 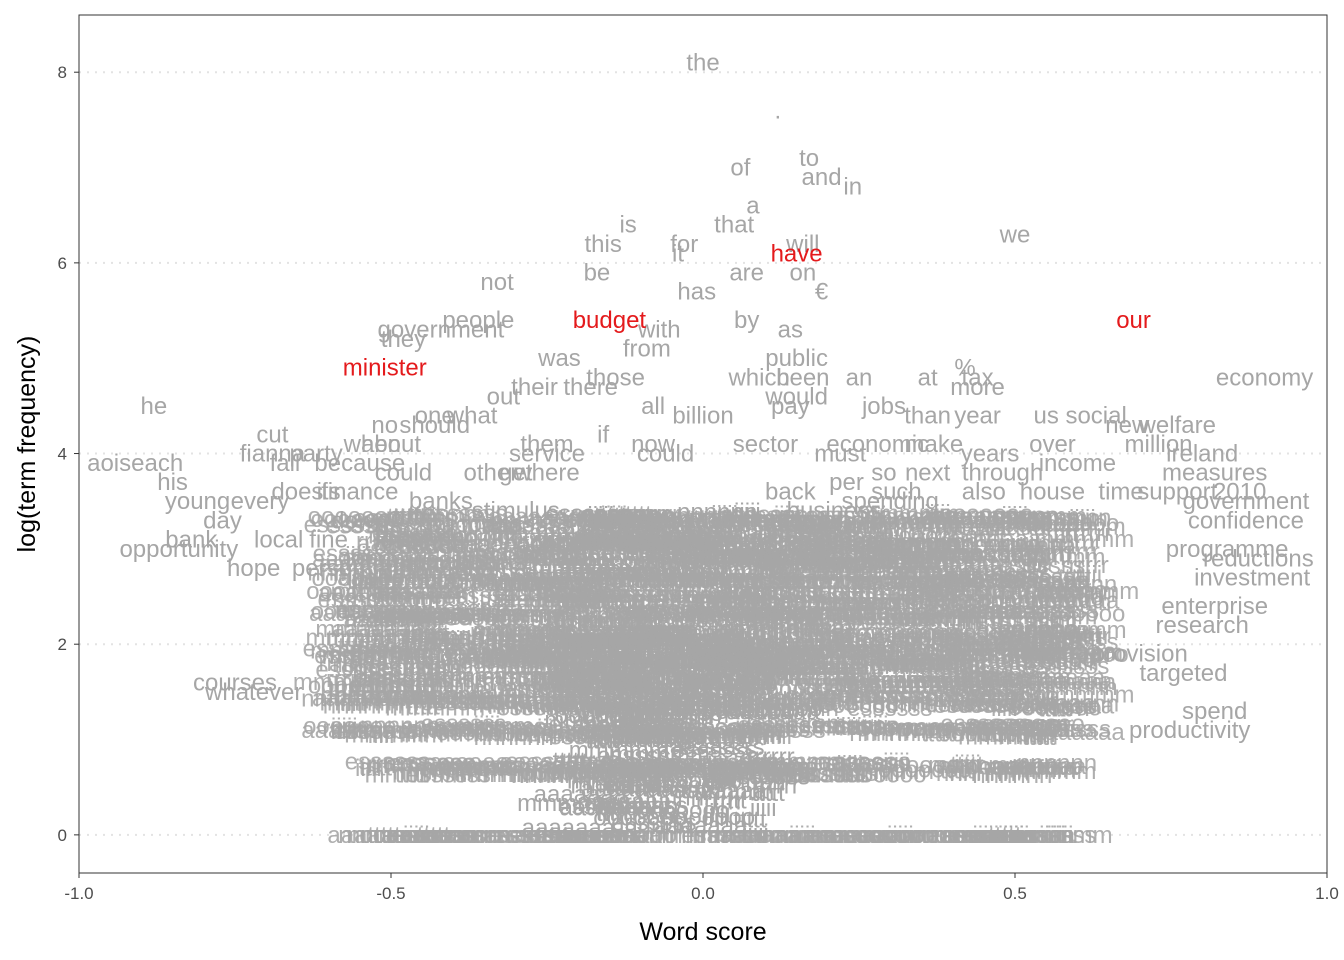 I want to click on word-point: from, so click(x=647, y=349).